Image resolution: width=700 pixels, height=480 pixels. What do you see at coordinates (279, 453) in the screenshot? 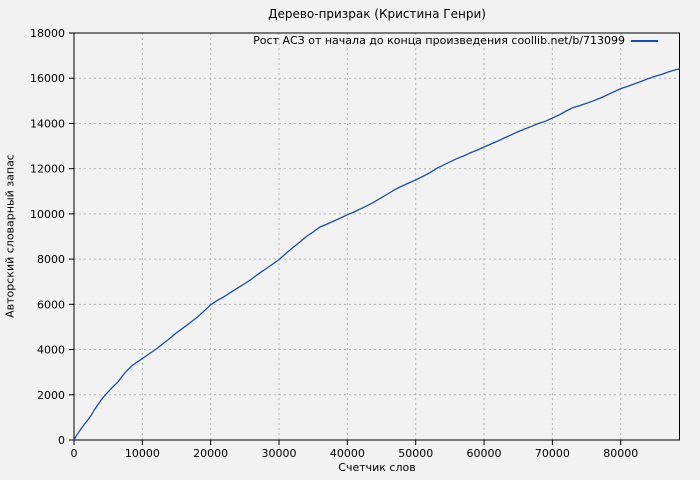
I see `svg-text: 30000` at bounding box center [279, 453].